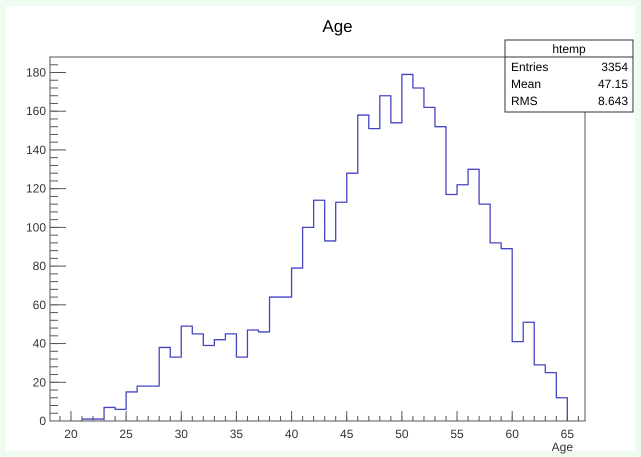 Image resolution: width=641 pixels, height=457 pixels. I want to click on y-tick-label: 0, so click(42, 421).